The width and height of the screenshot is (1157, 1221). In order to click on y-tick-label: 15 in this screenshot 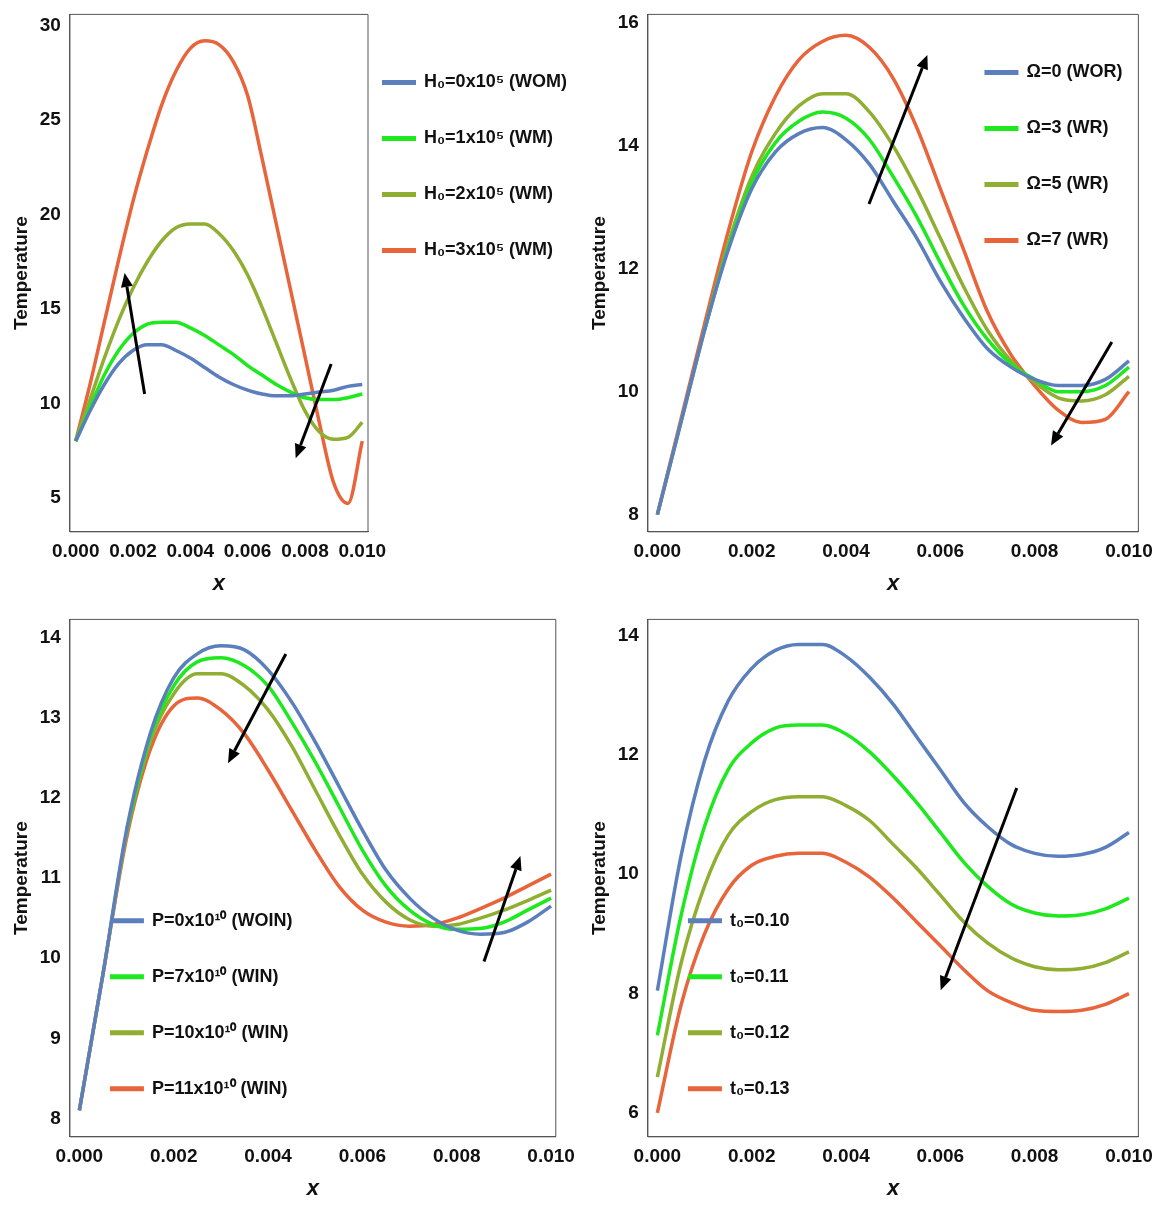, I will do `click(50, 308)`.